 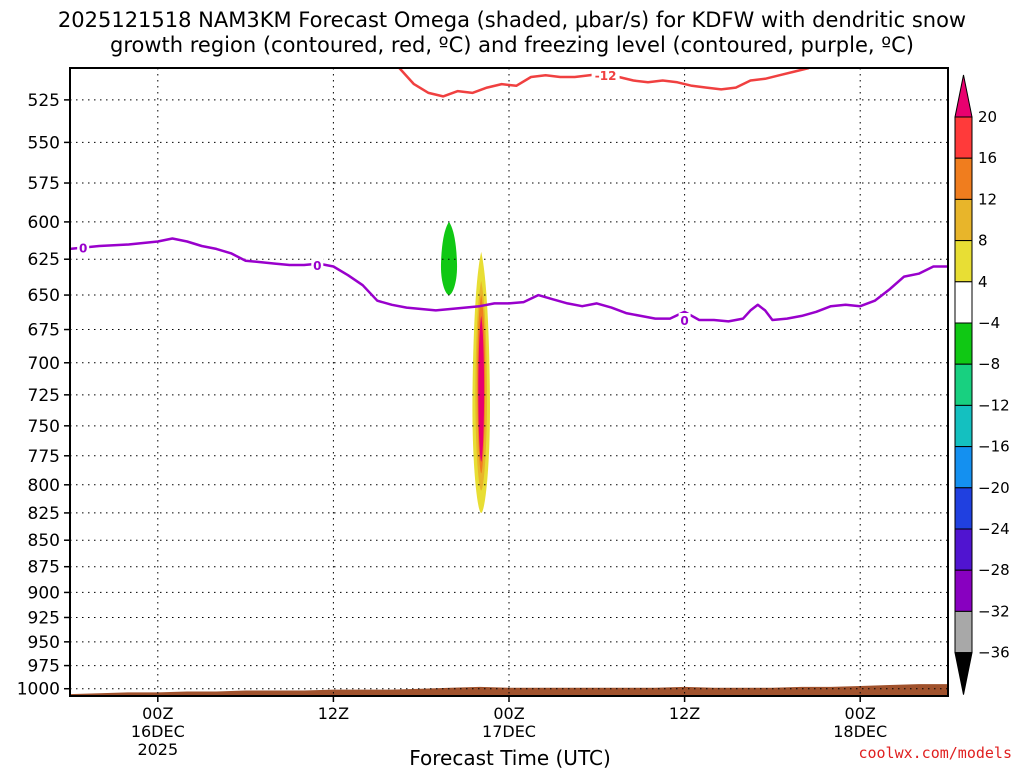 I want to click on ytick-label-775: 775, so click(x=44, y=457).